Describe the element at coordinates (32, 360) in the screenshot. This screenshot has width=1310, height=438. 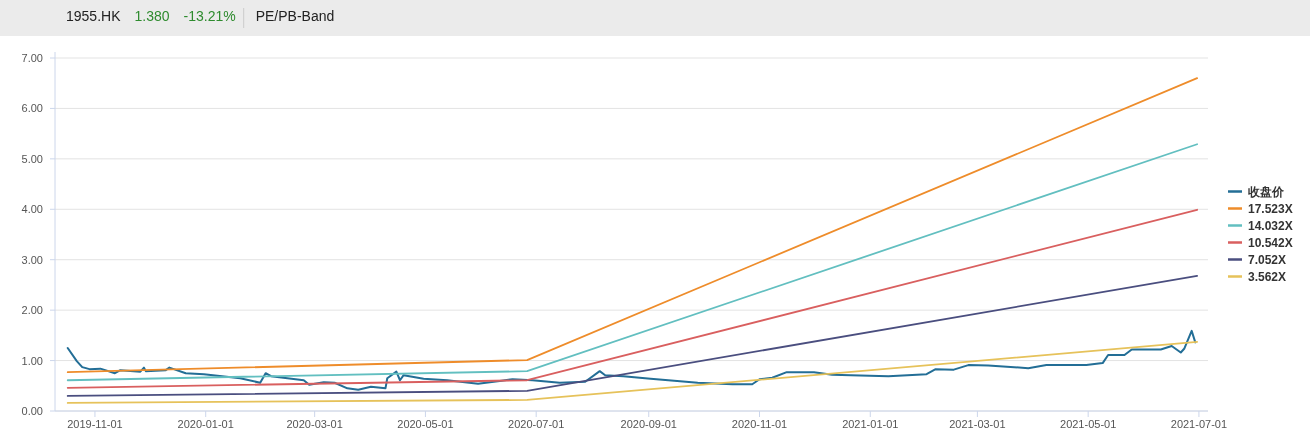
I see `y-tick-label: 1.00` at that location.